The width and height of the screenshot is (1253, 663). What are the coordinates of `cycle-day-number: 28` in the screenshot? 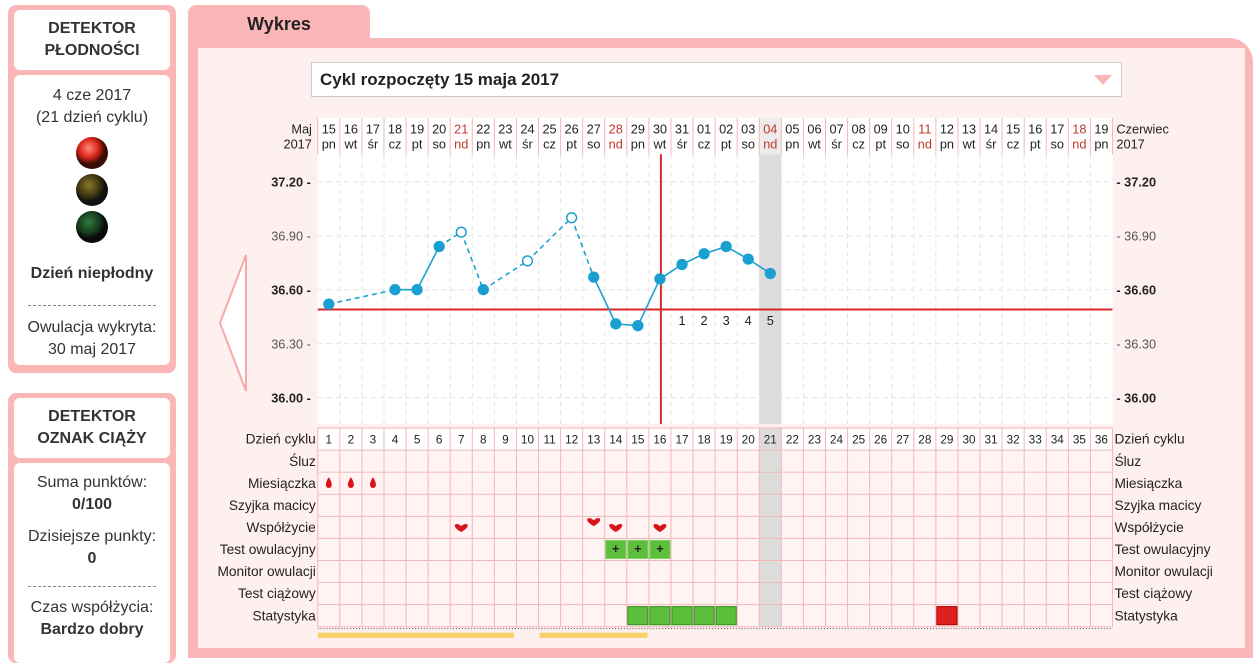 It's located at (925, 440).